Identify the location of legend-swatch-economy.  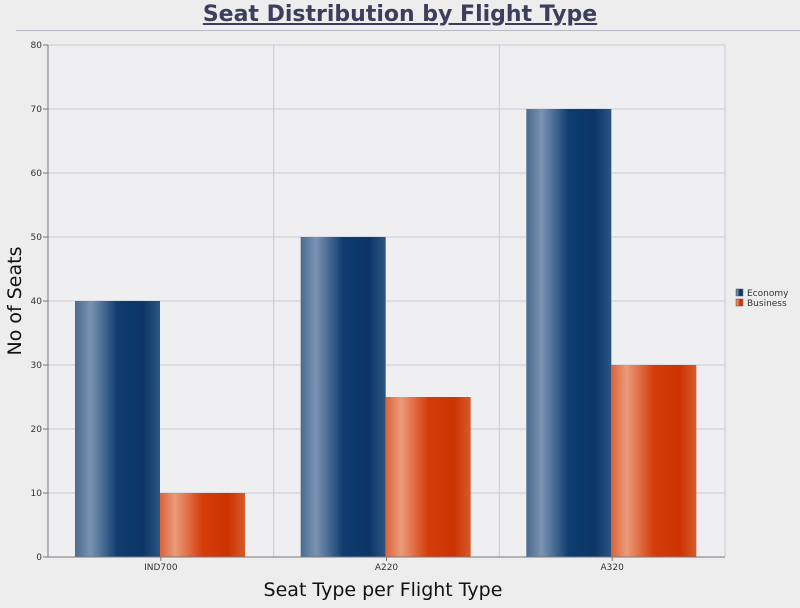
(739, 292).